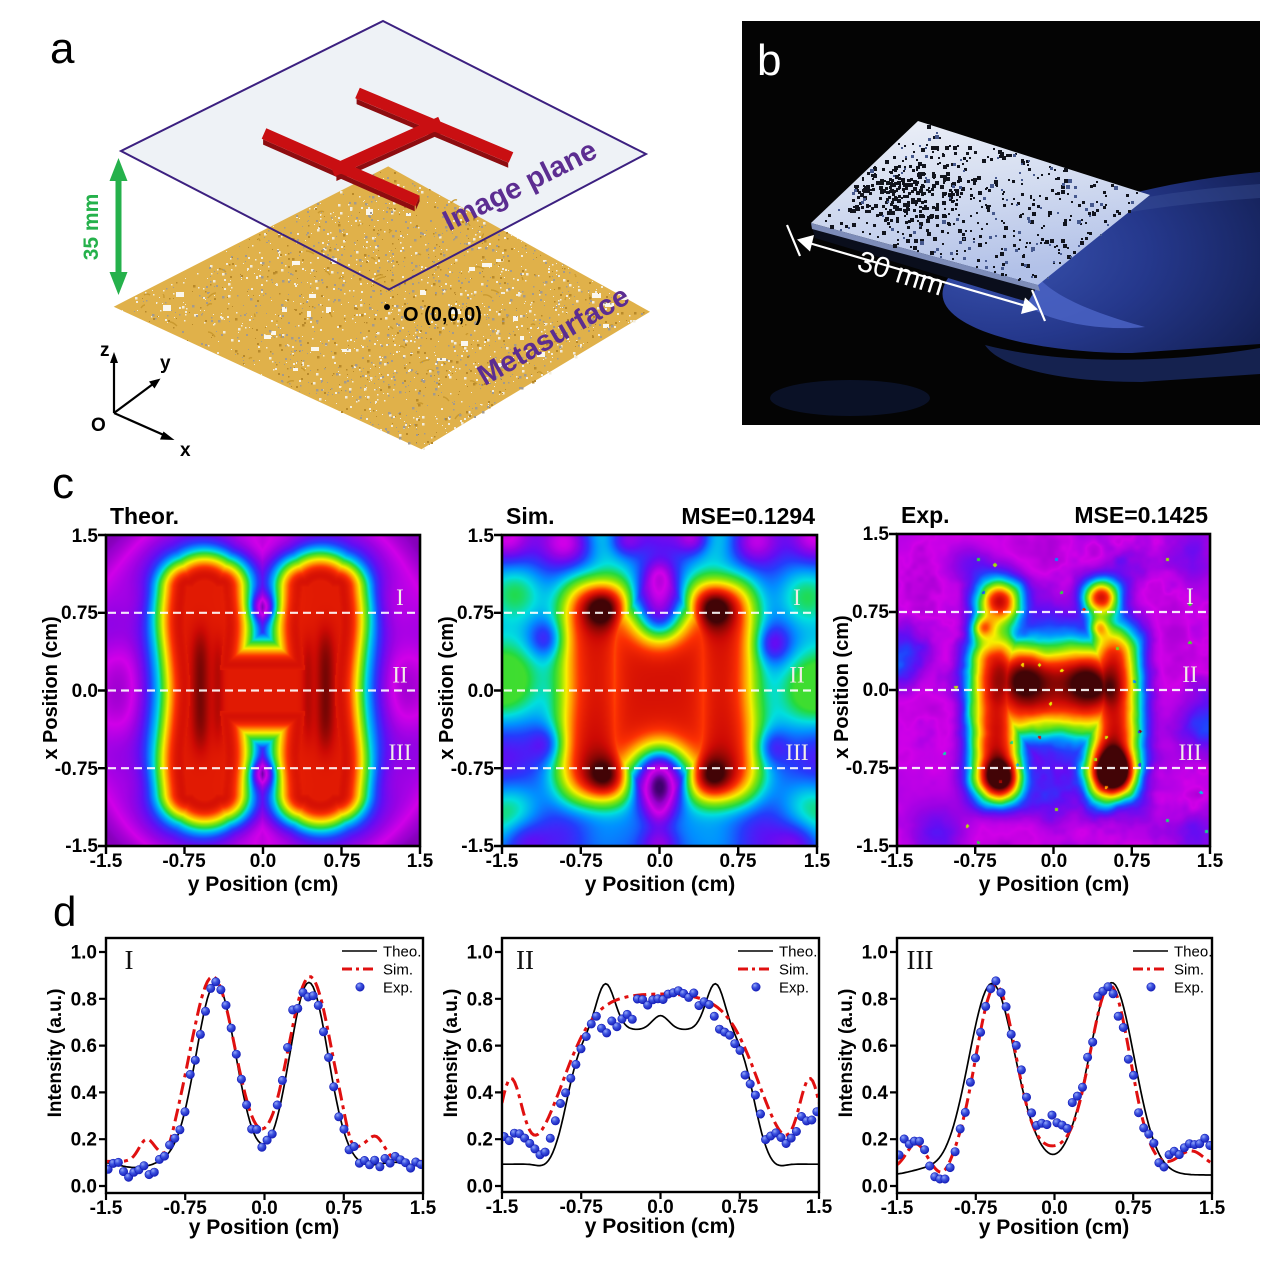 This screenshot has height=1262, width=1262. What do you see at coordinates (185, 450) in the screenshot?
I see `svg-text: x` at bounding box center [185, 450].